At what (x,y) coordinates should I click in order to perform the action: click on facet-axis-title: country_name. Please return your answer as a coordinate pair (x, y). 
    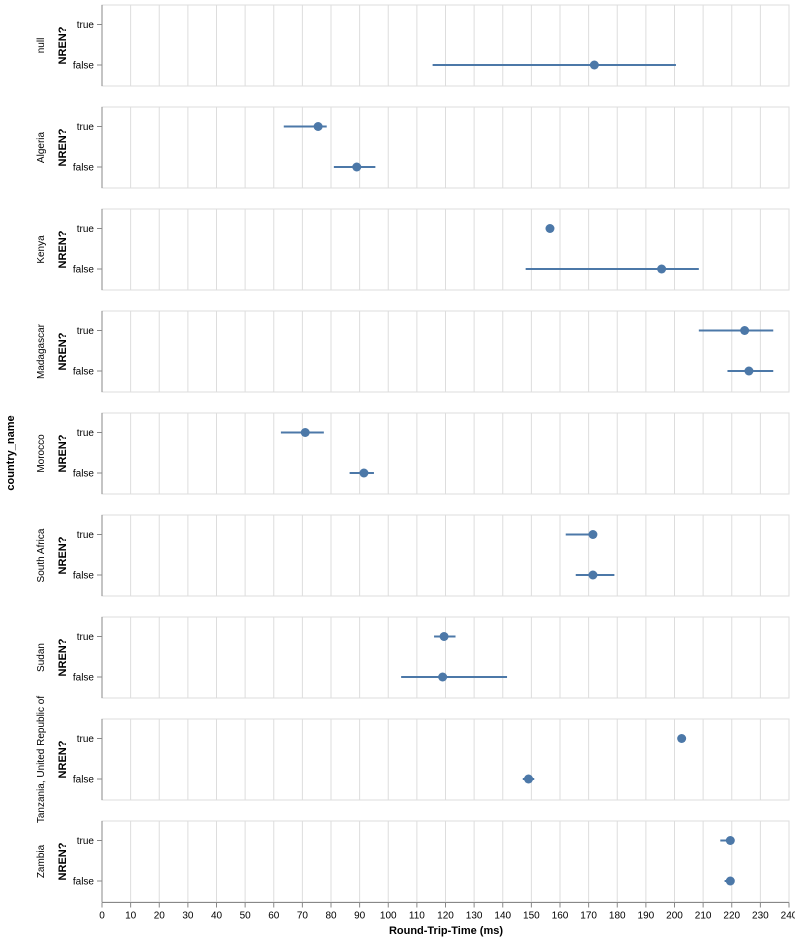
    Looking at the image, I should click on (11, 452).